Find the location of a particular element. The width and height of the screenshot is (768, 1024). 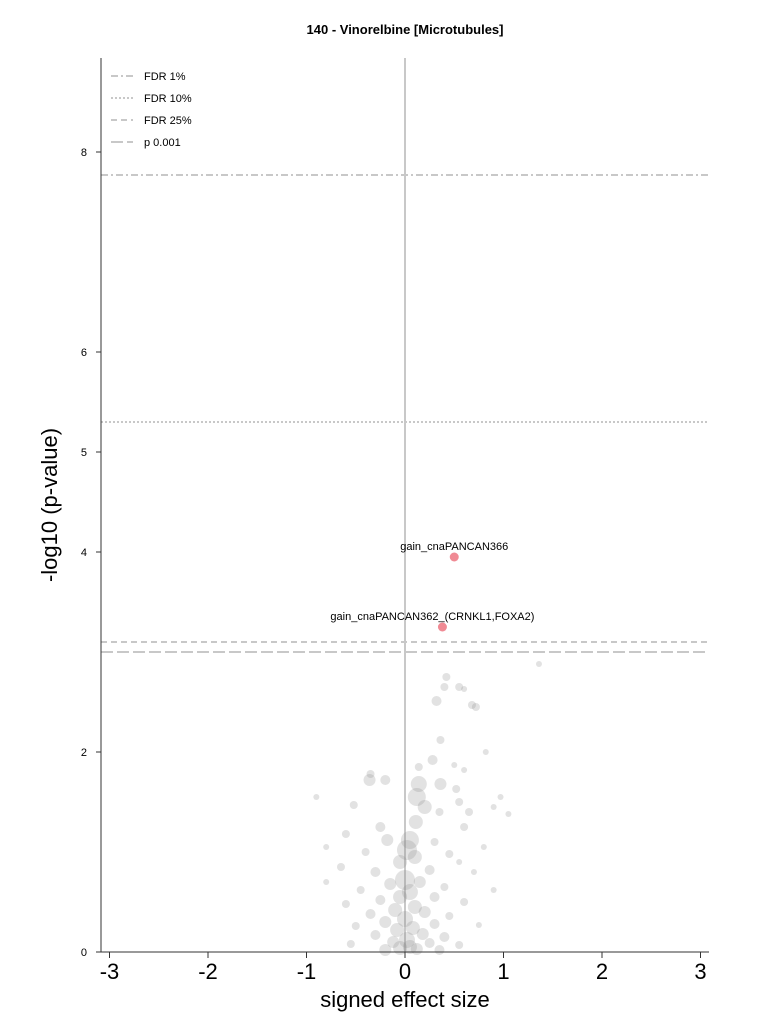

x-tick-label: 3 is located at coordinates (700, 971).